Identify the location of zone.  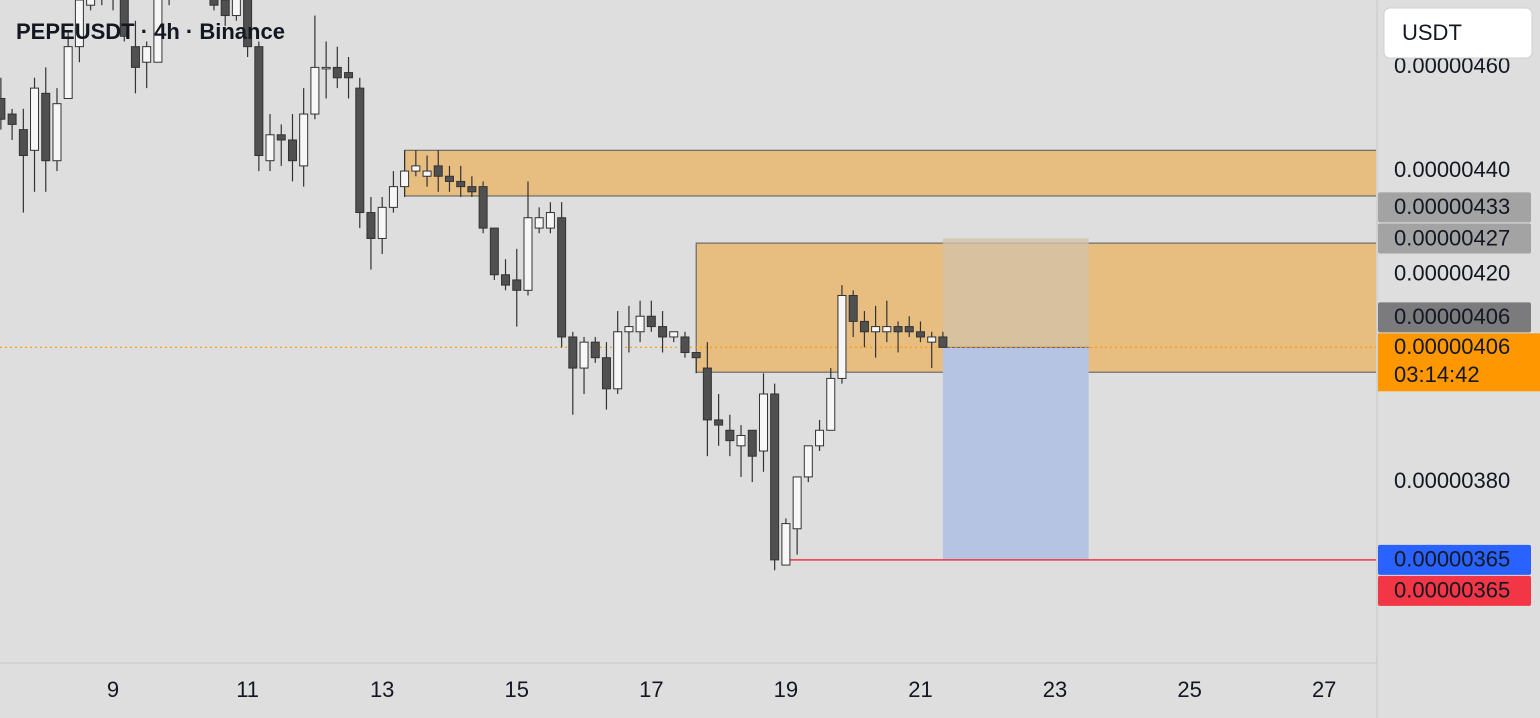
(889, 173).